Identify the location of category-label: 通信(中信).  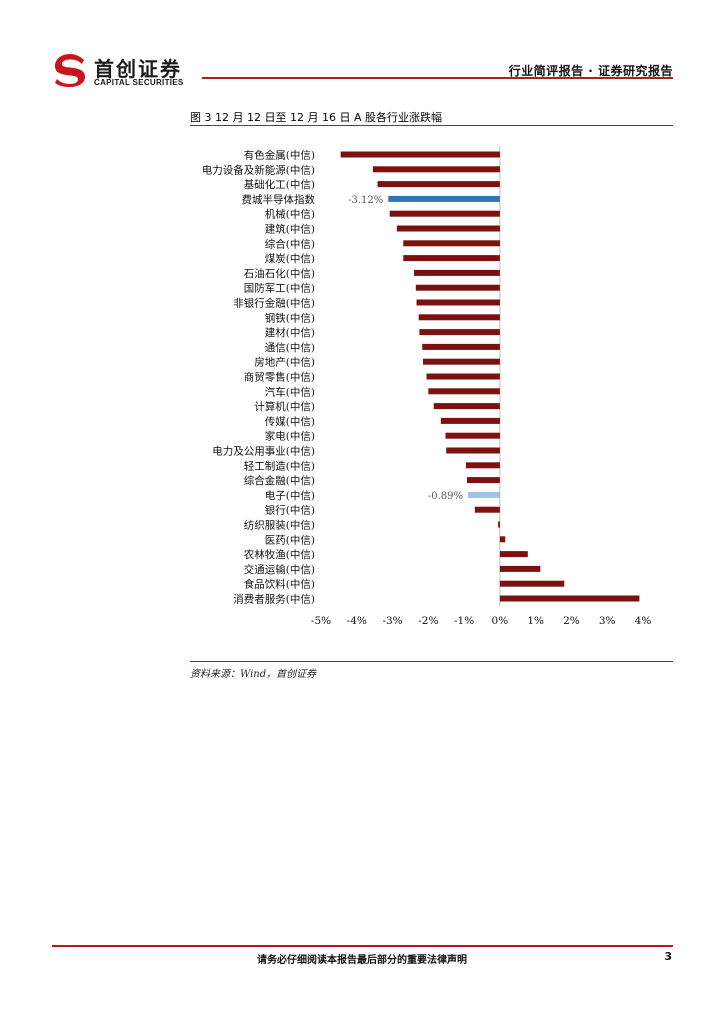
(290, 347).